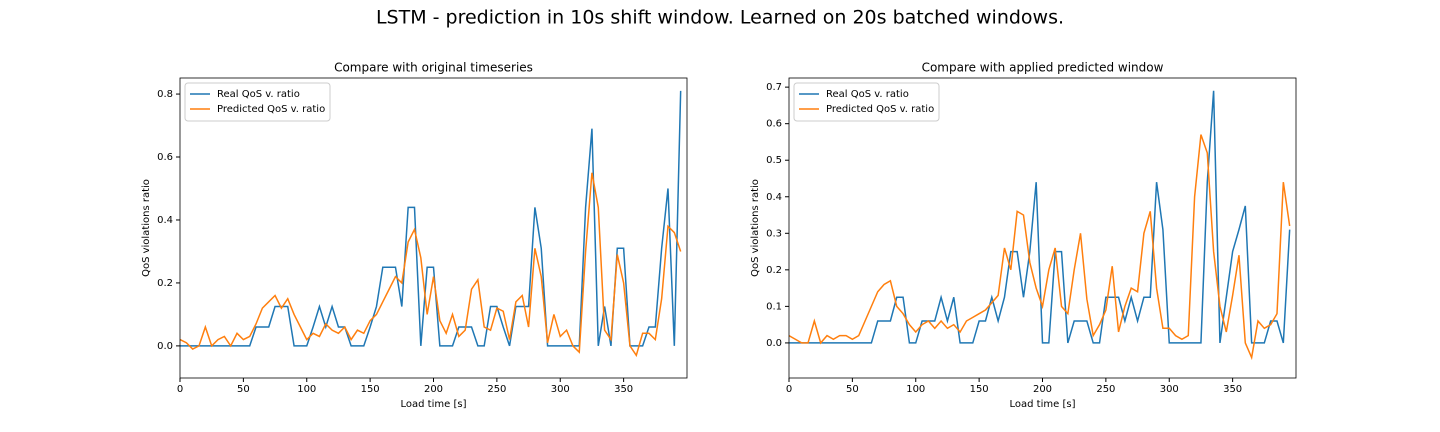 The image size is (1440, 432). I want to click on y-tick-label: 0.5, so click(774, 160).